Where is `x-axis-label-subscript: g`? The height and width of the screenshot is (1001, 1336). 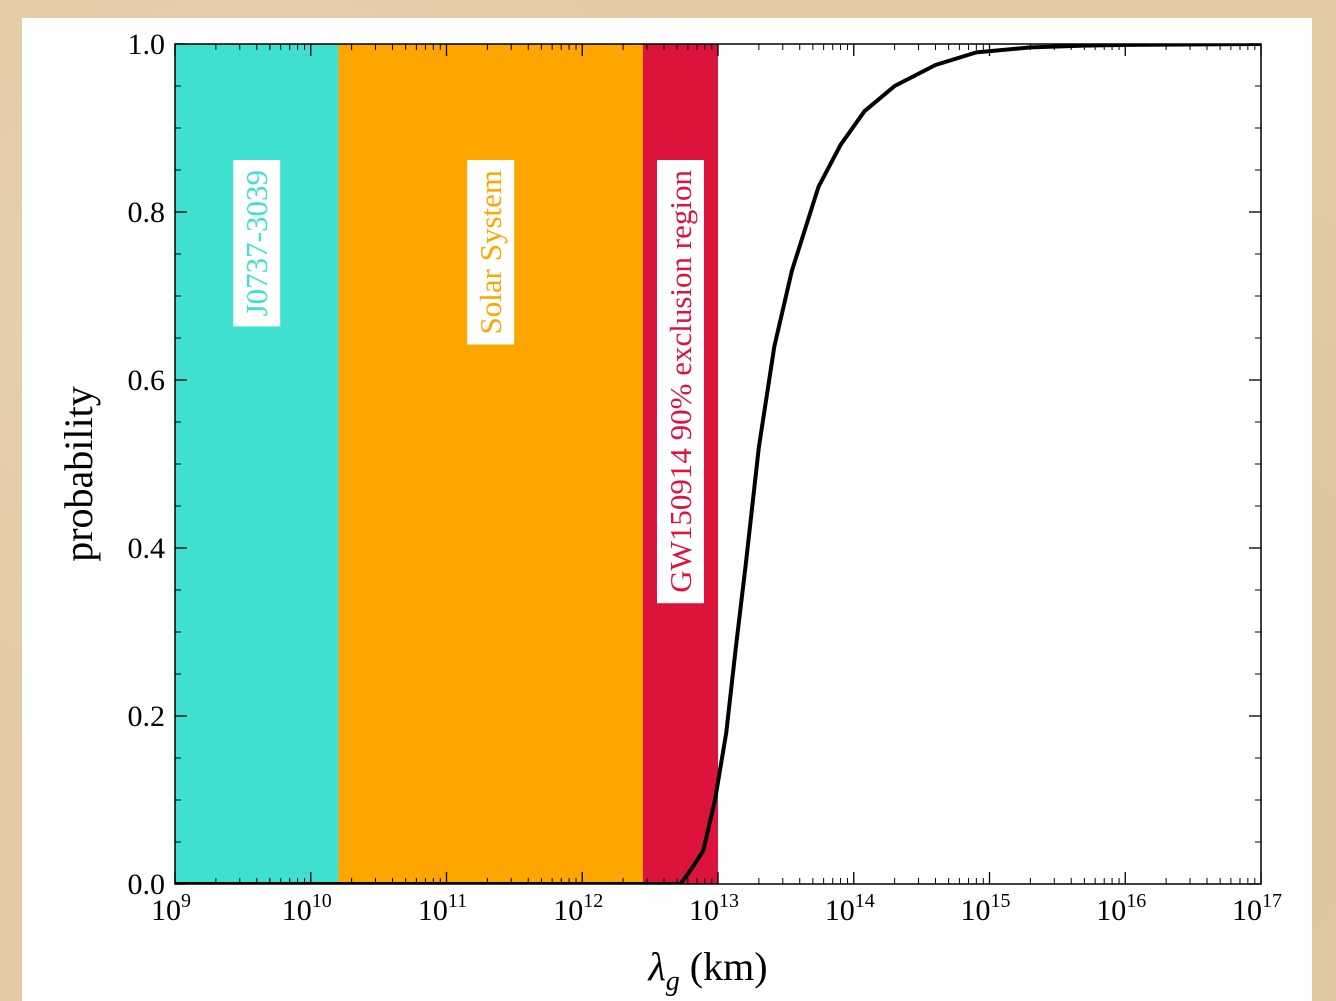
x-axis-label-subscript: g is located at coordinates (673, 981).